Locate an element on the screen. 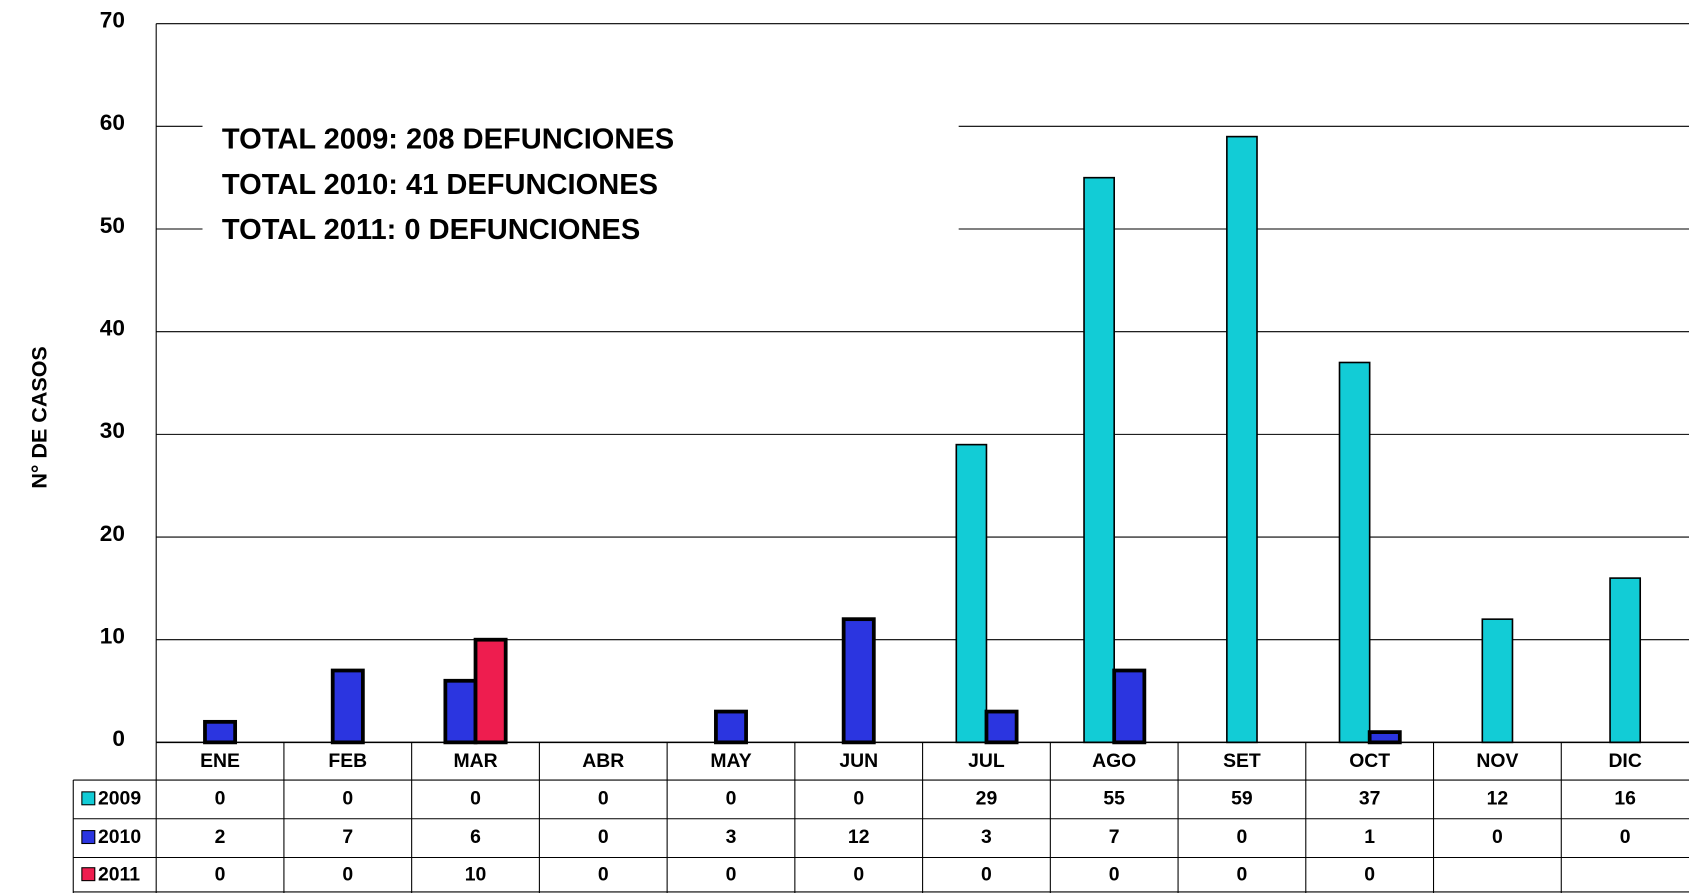 This screenshot has width=1689, height=893. x-tick-label: MAY is located at coordinates (730, 761).